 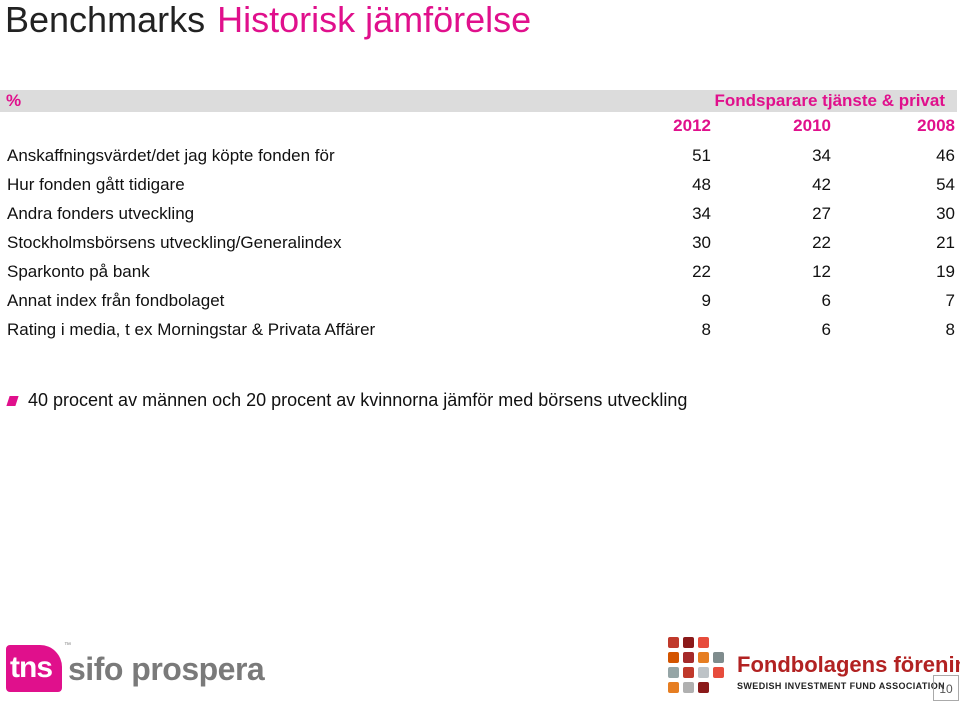 I want to click on row-label: Andra fonders utveckling, so click(x=101, y=213).